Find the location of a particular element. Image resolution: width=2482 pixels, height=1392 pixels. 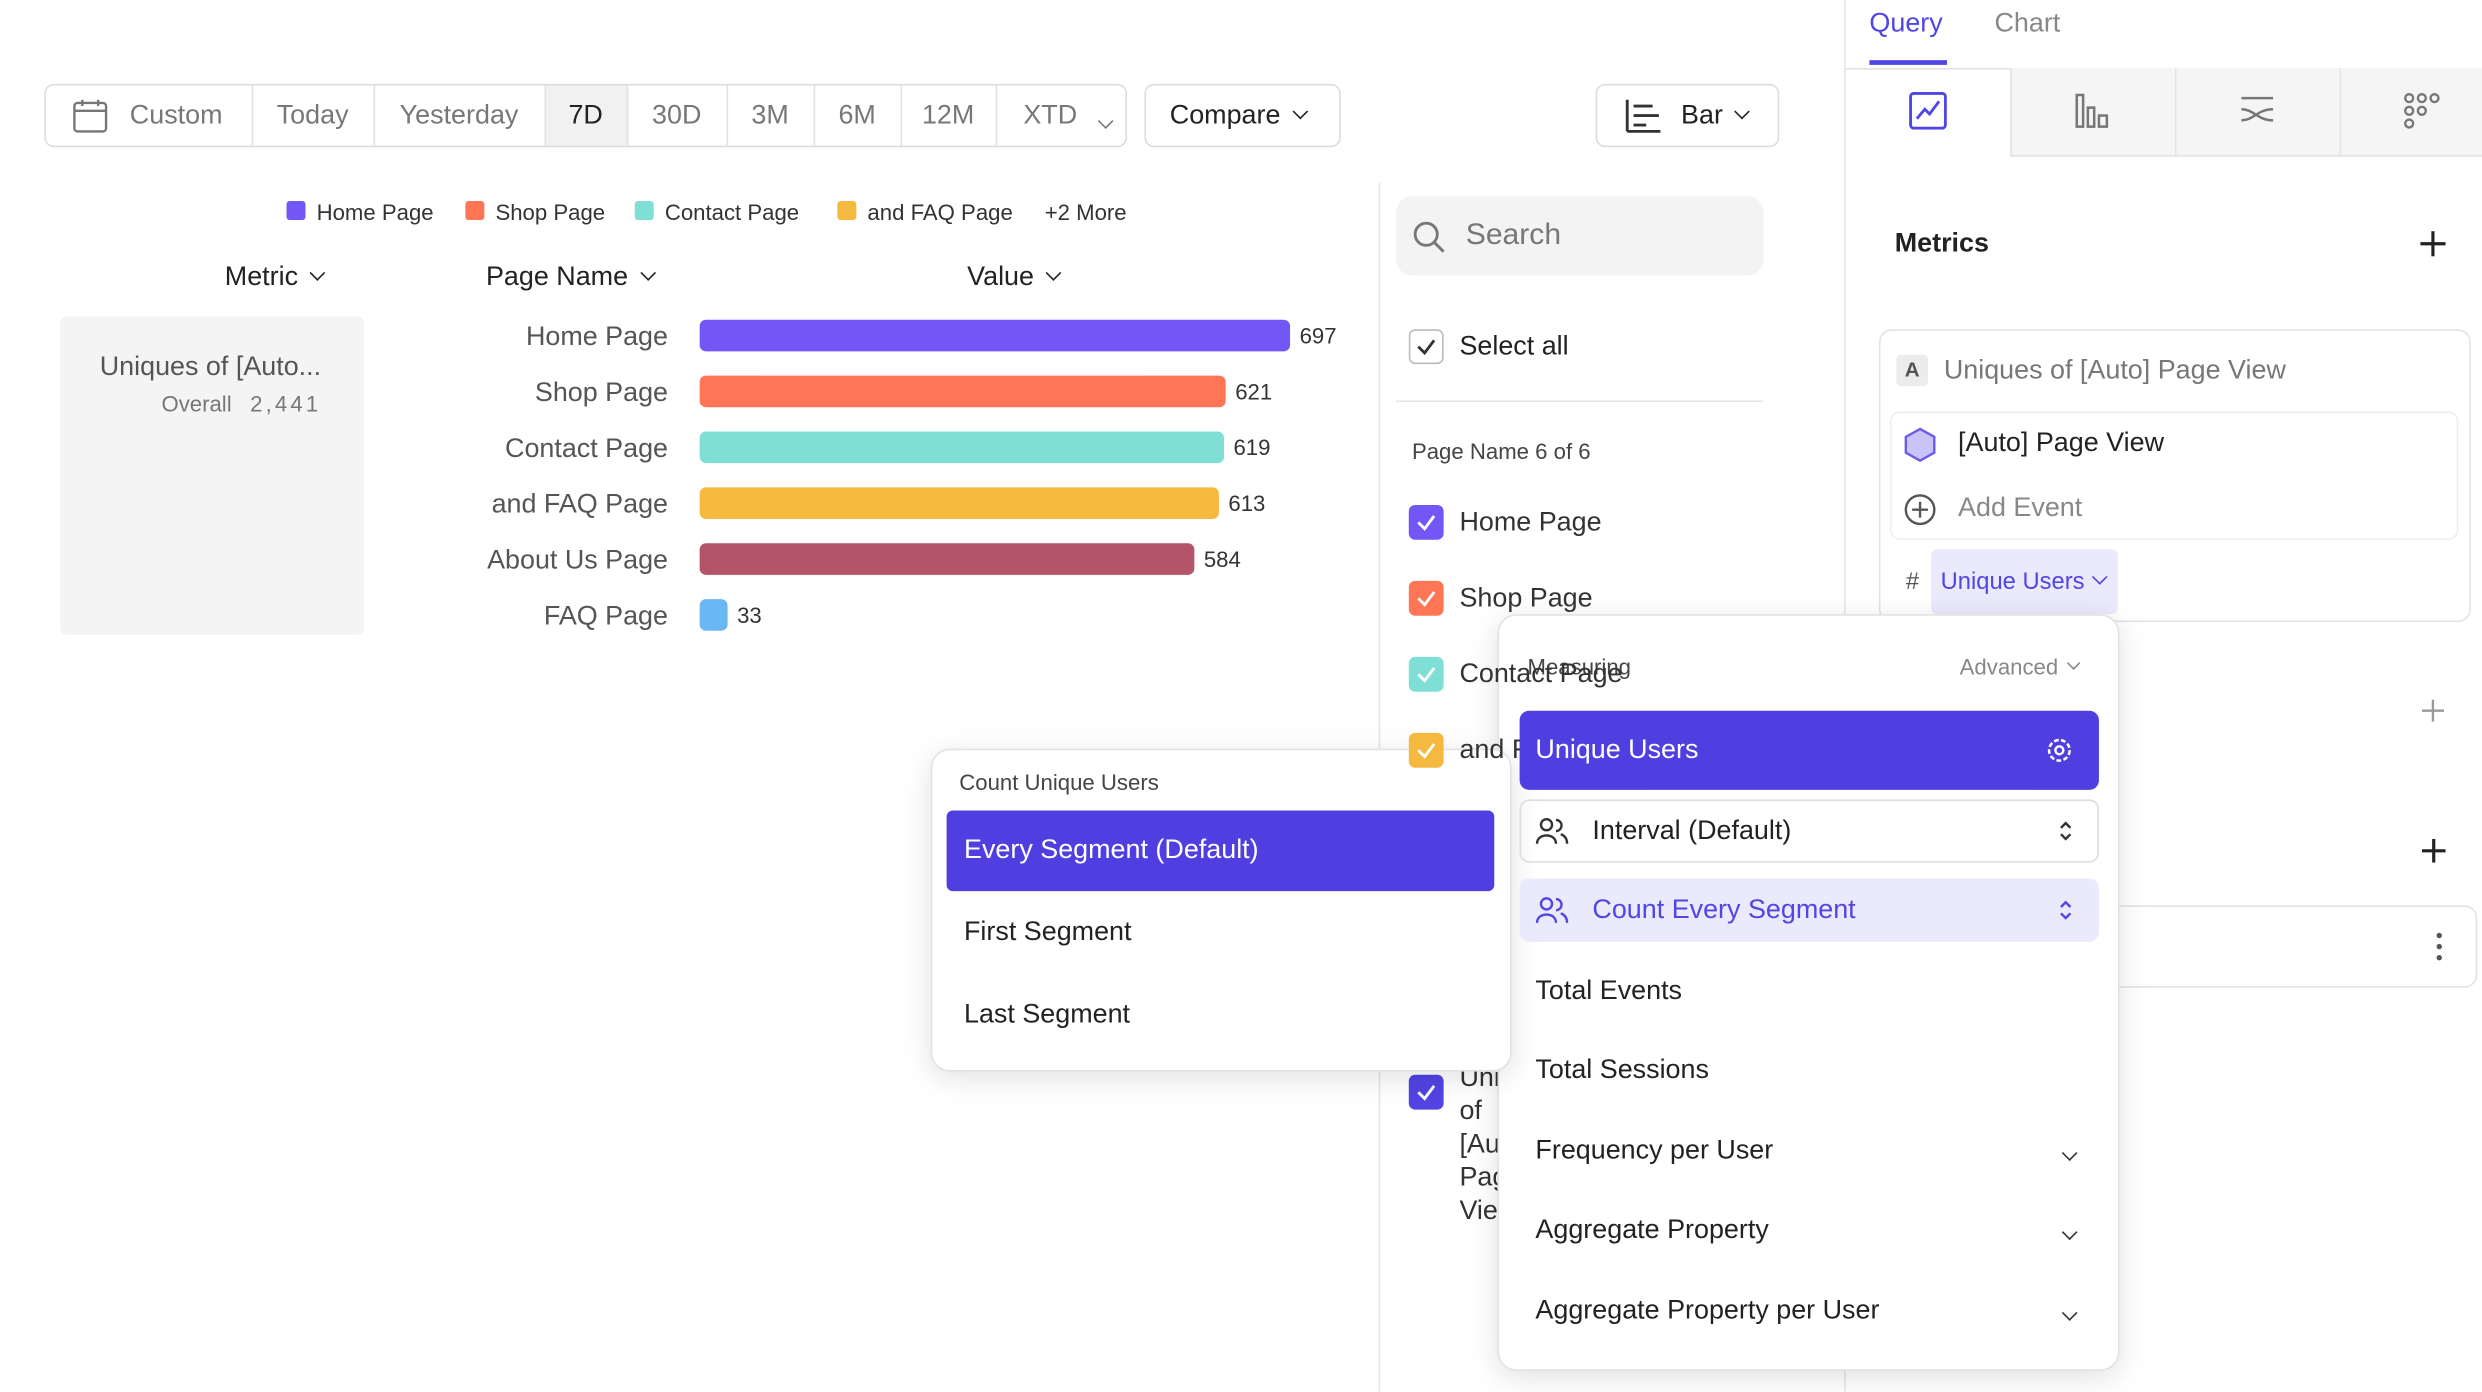

menu-option: Last Segment is located at coordinates (1047, 1013).